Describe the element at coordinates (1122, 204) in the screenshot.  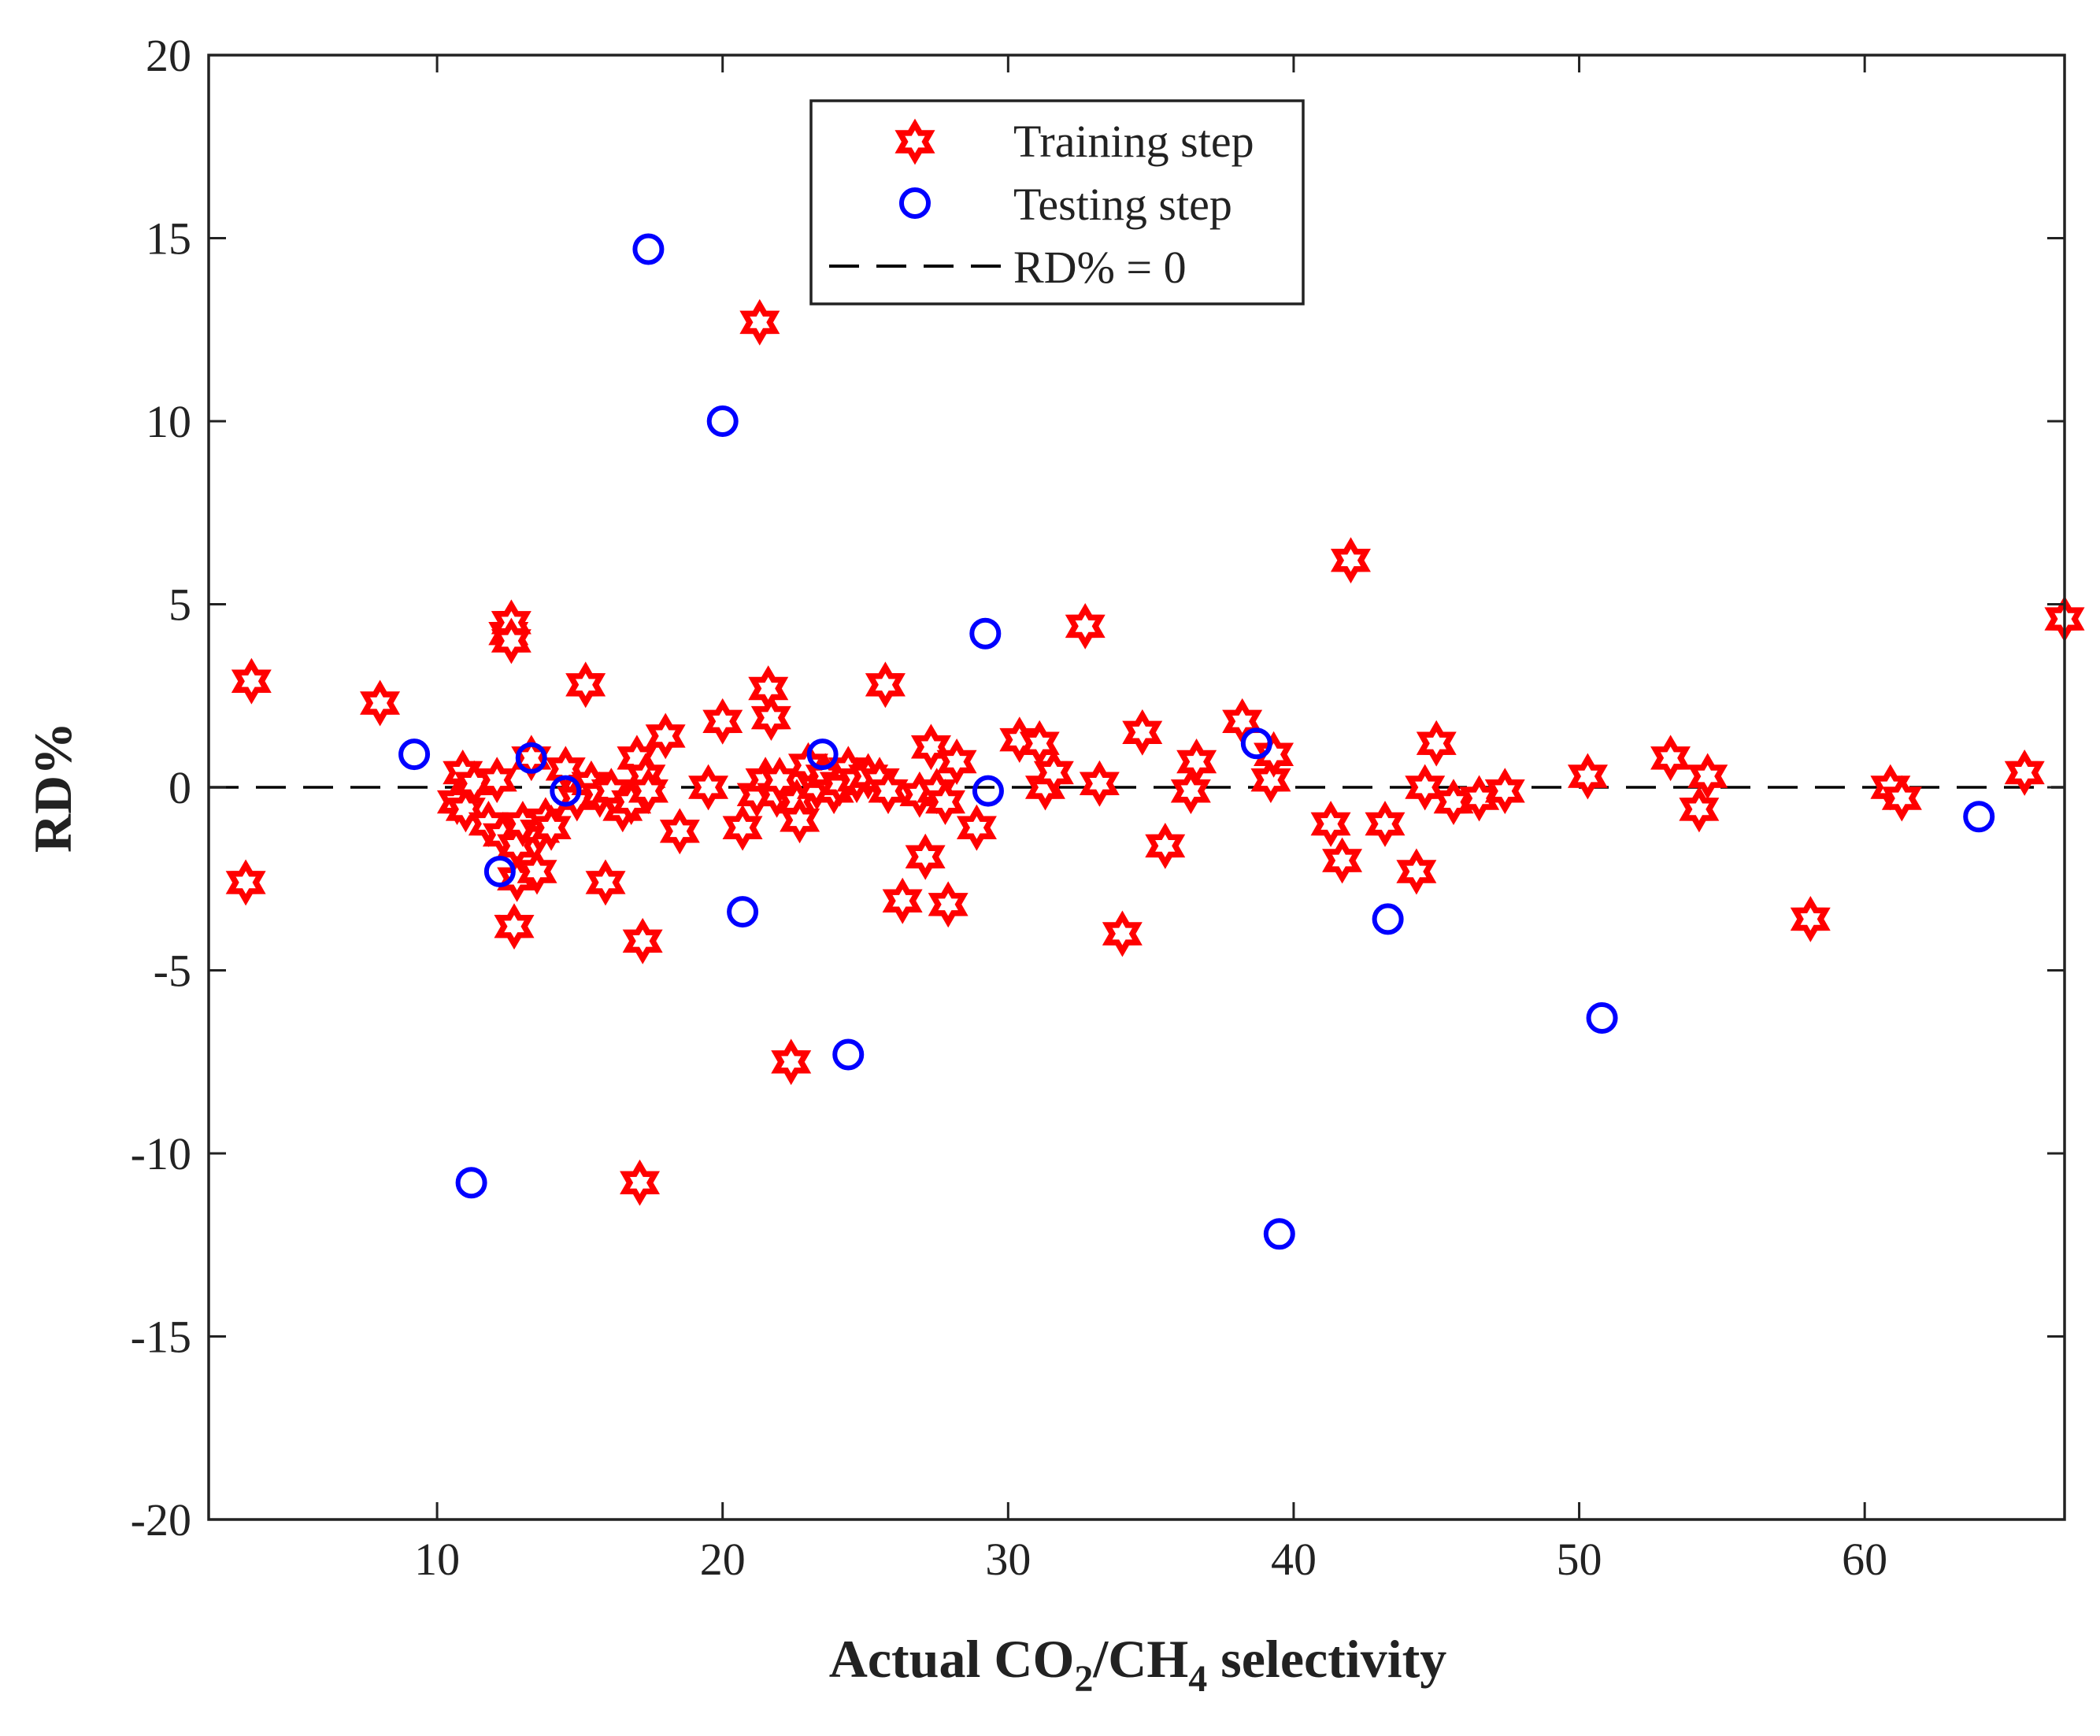
I see `legend-testing-label: Testing step` at that location.